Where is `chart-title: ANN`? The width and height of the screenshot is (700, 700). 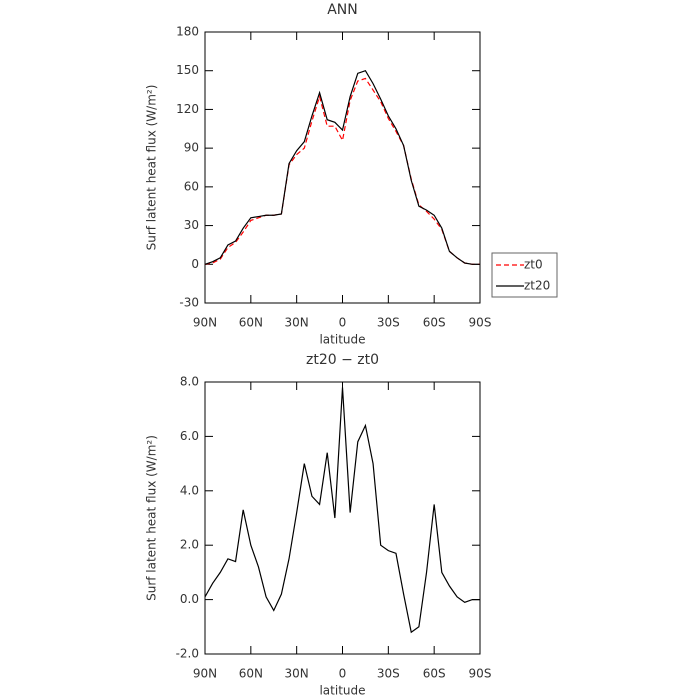
chart-title: ANN is located at coordinates (342, 10).